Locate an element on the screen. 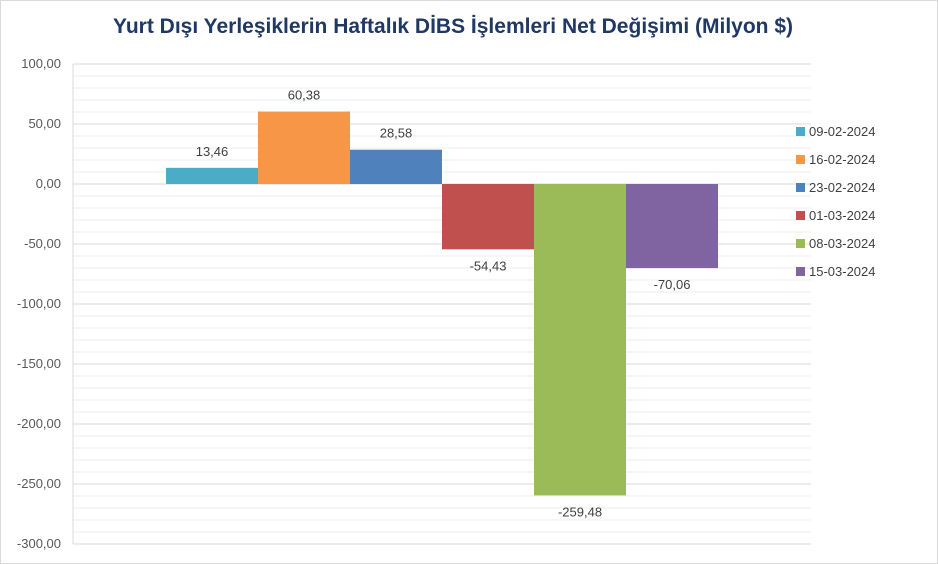 The width and height of the screenshot is (938, 564). legend-label: 09-02-2024 is located at coordinates (842, 131).